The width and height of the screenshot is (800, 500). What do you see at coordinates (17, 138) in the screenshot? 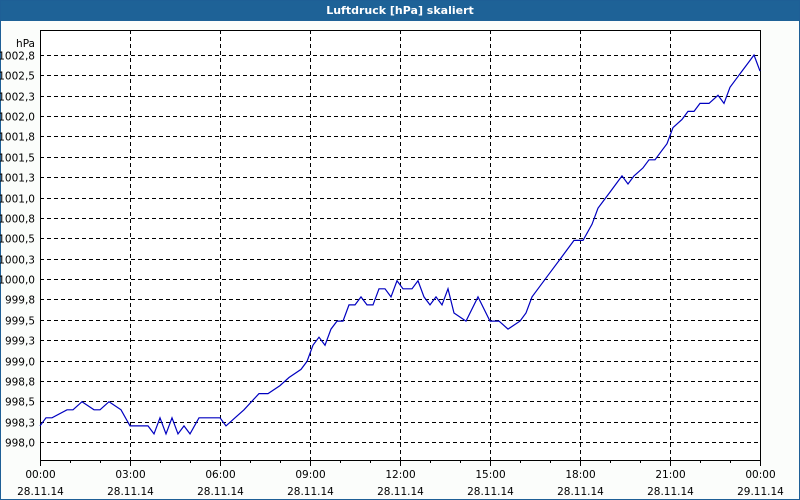
I see `y-tick-label: 1001,8` at bounding box center [17, 138].